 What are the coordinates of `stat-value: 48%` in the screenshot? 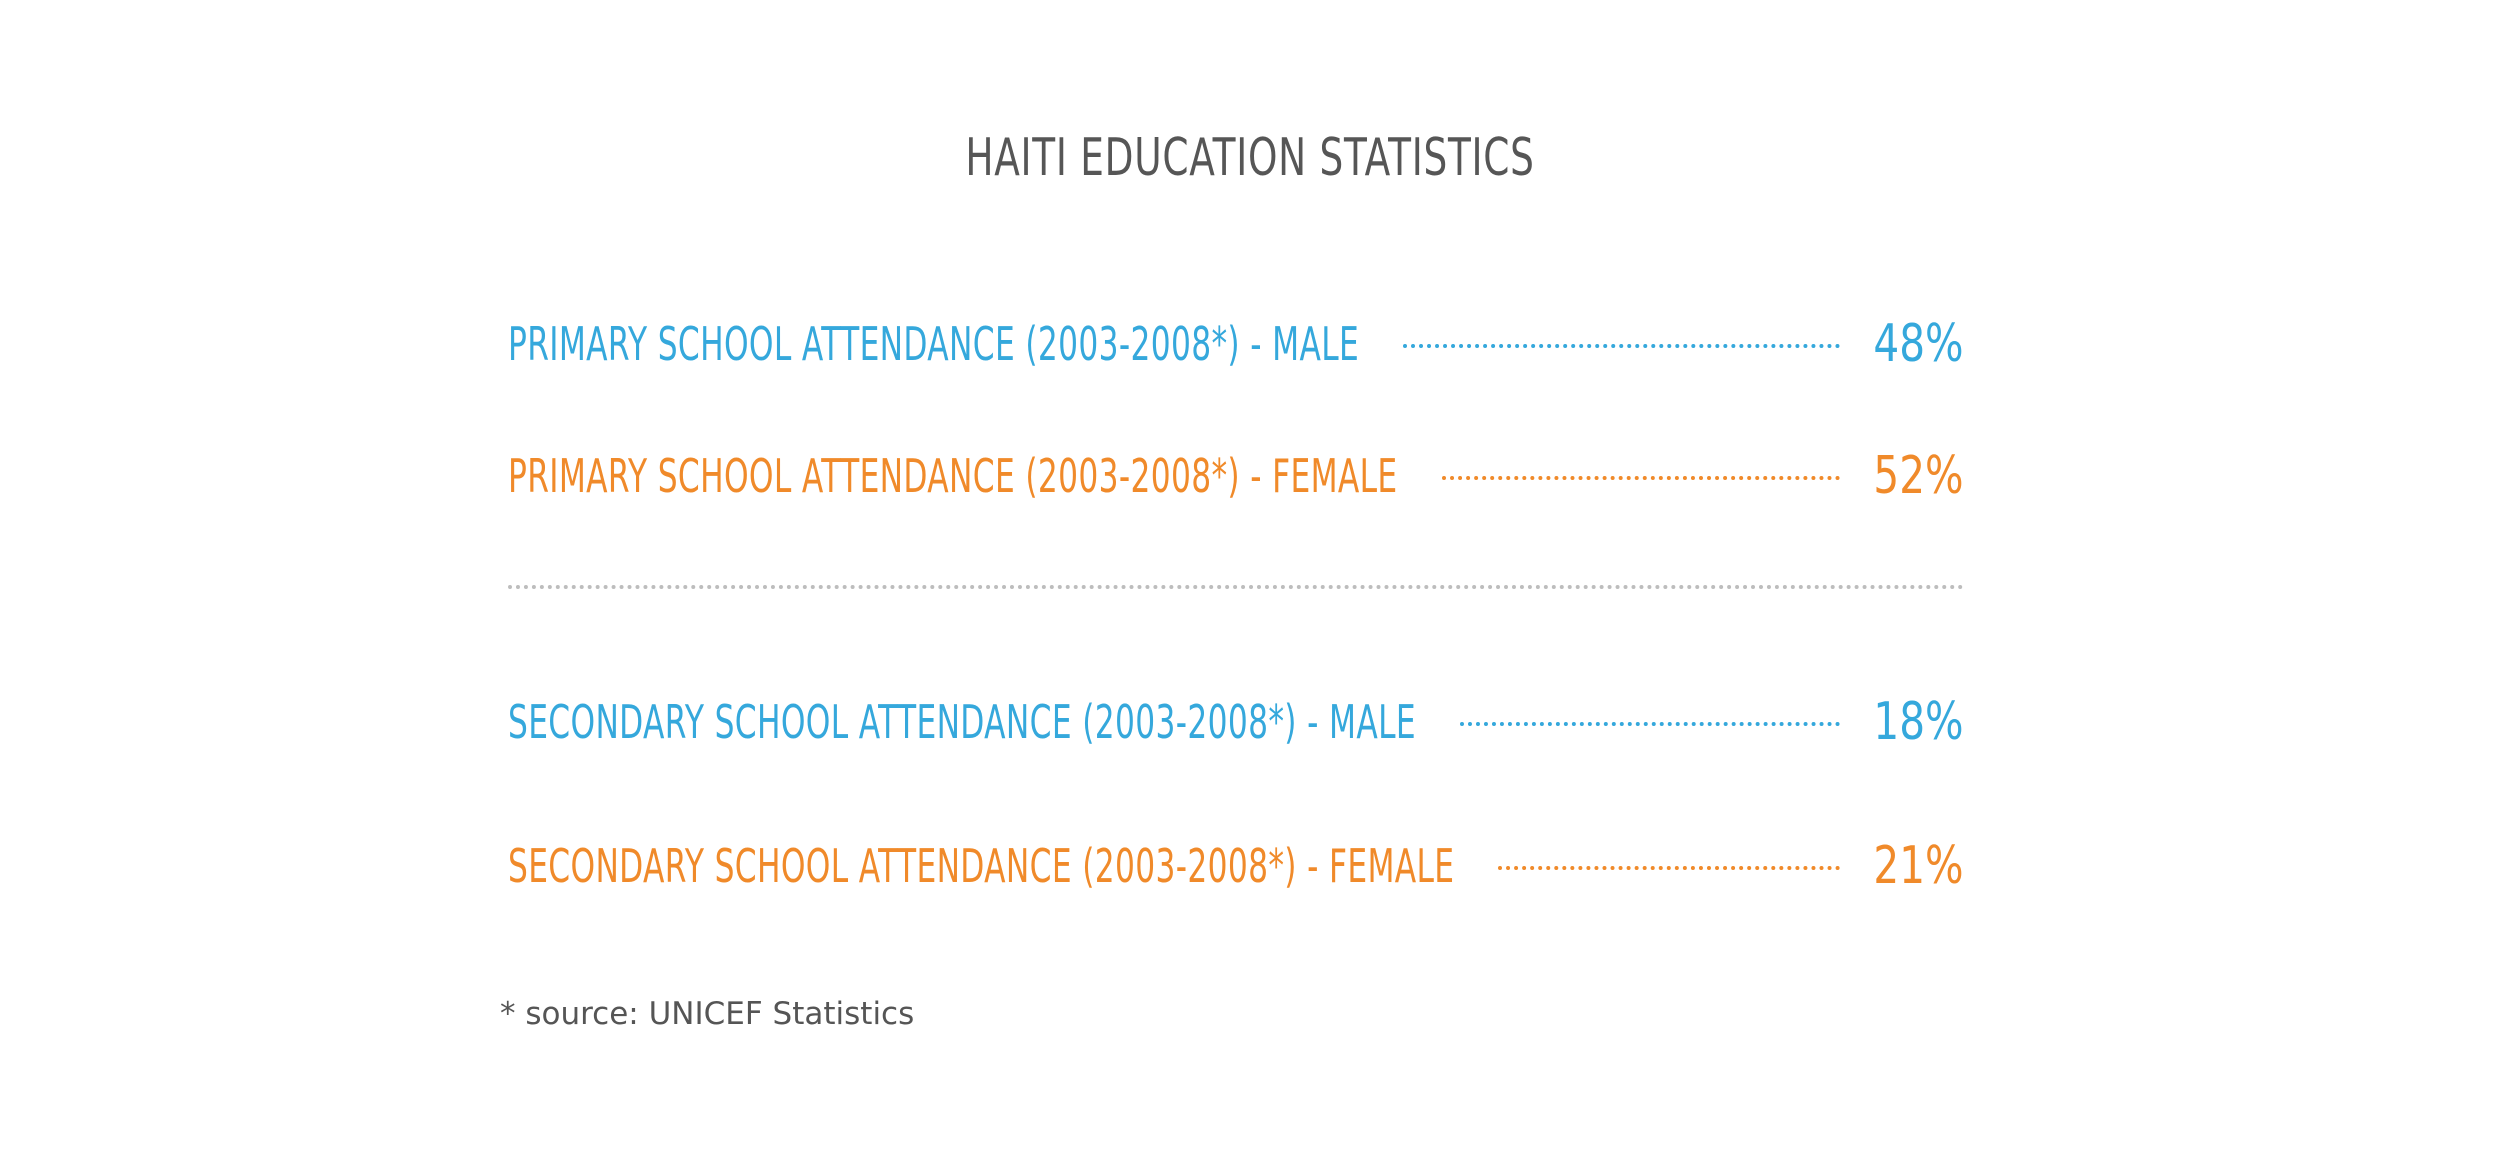 It's located at (1918, 344).